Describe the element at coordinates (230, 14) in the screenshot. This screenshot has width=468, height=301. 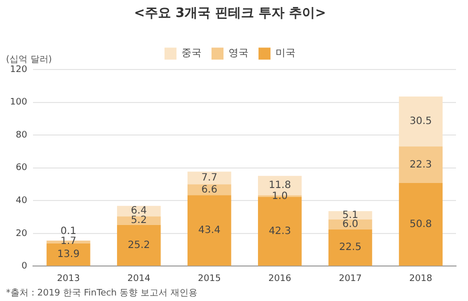
I see `chart-title: <주요 3개국 핀테크 투자 추이>` at that location.